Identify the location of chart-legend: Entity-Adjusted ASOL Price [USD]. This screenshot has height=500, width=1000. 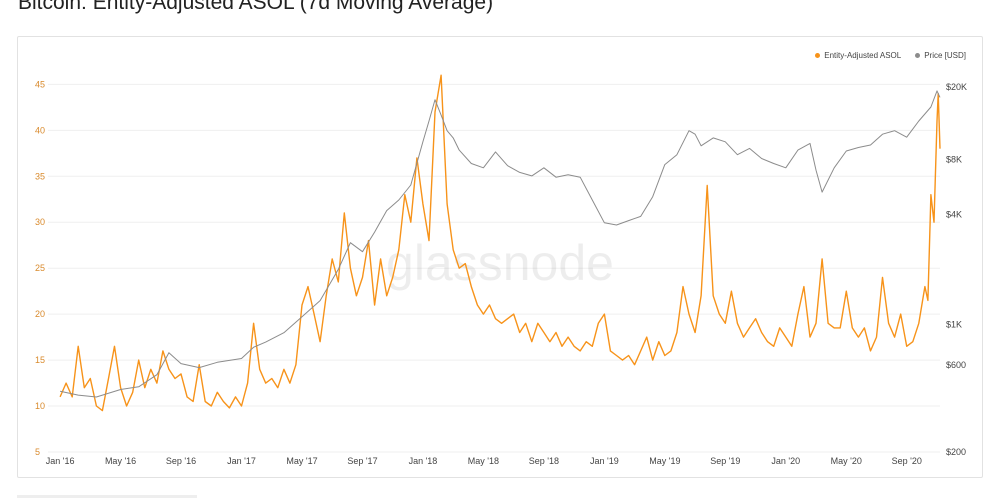
(890, 55).